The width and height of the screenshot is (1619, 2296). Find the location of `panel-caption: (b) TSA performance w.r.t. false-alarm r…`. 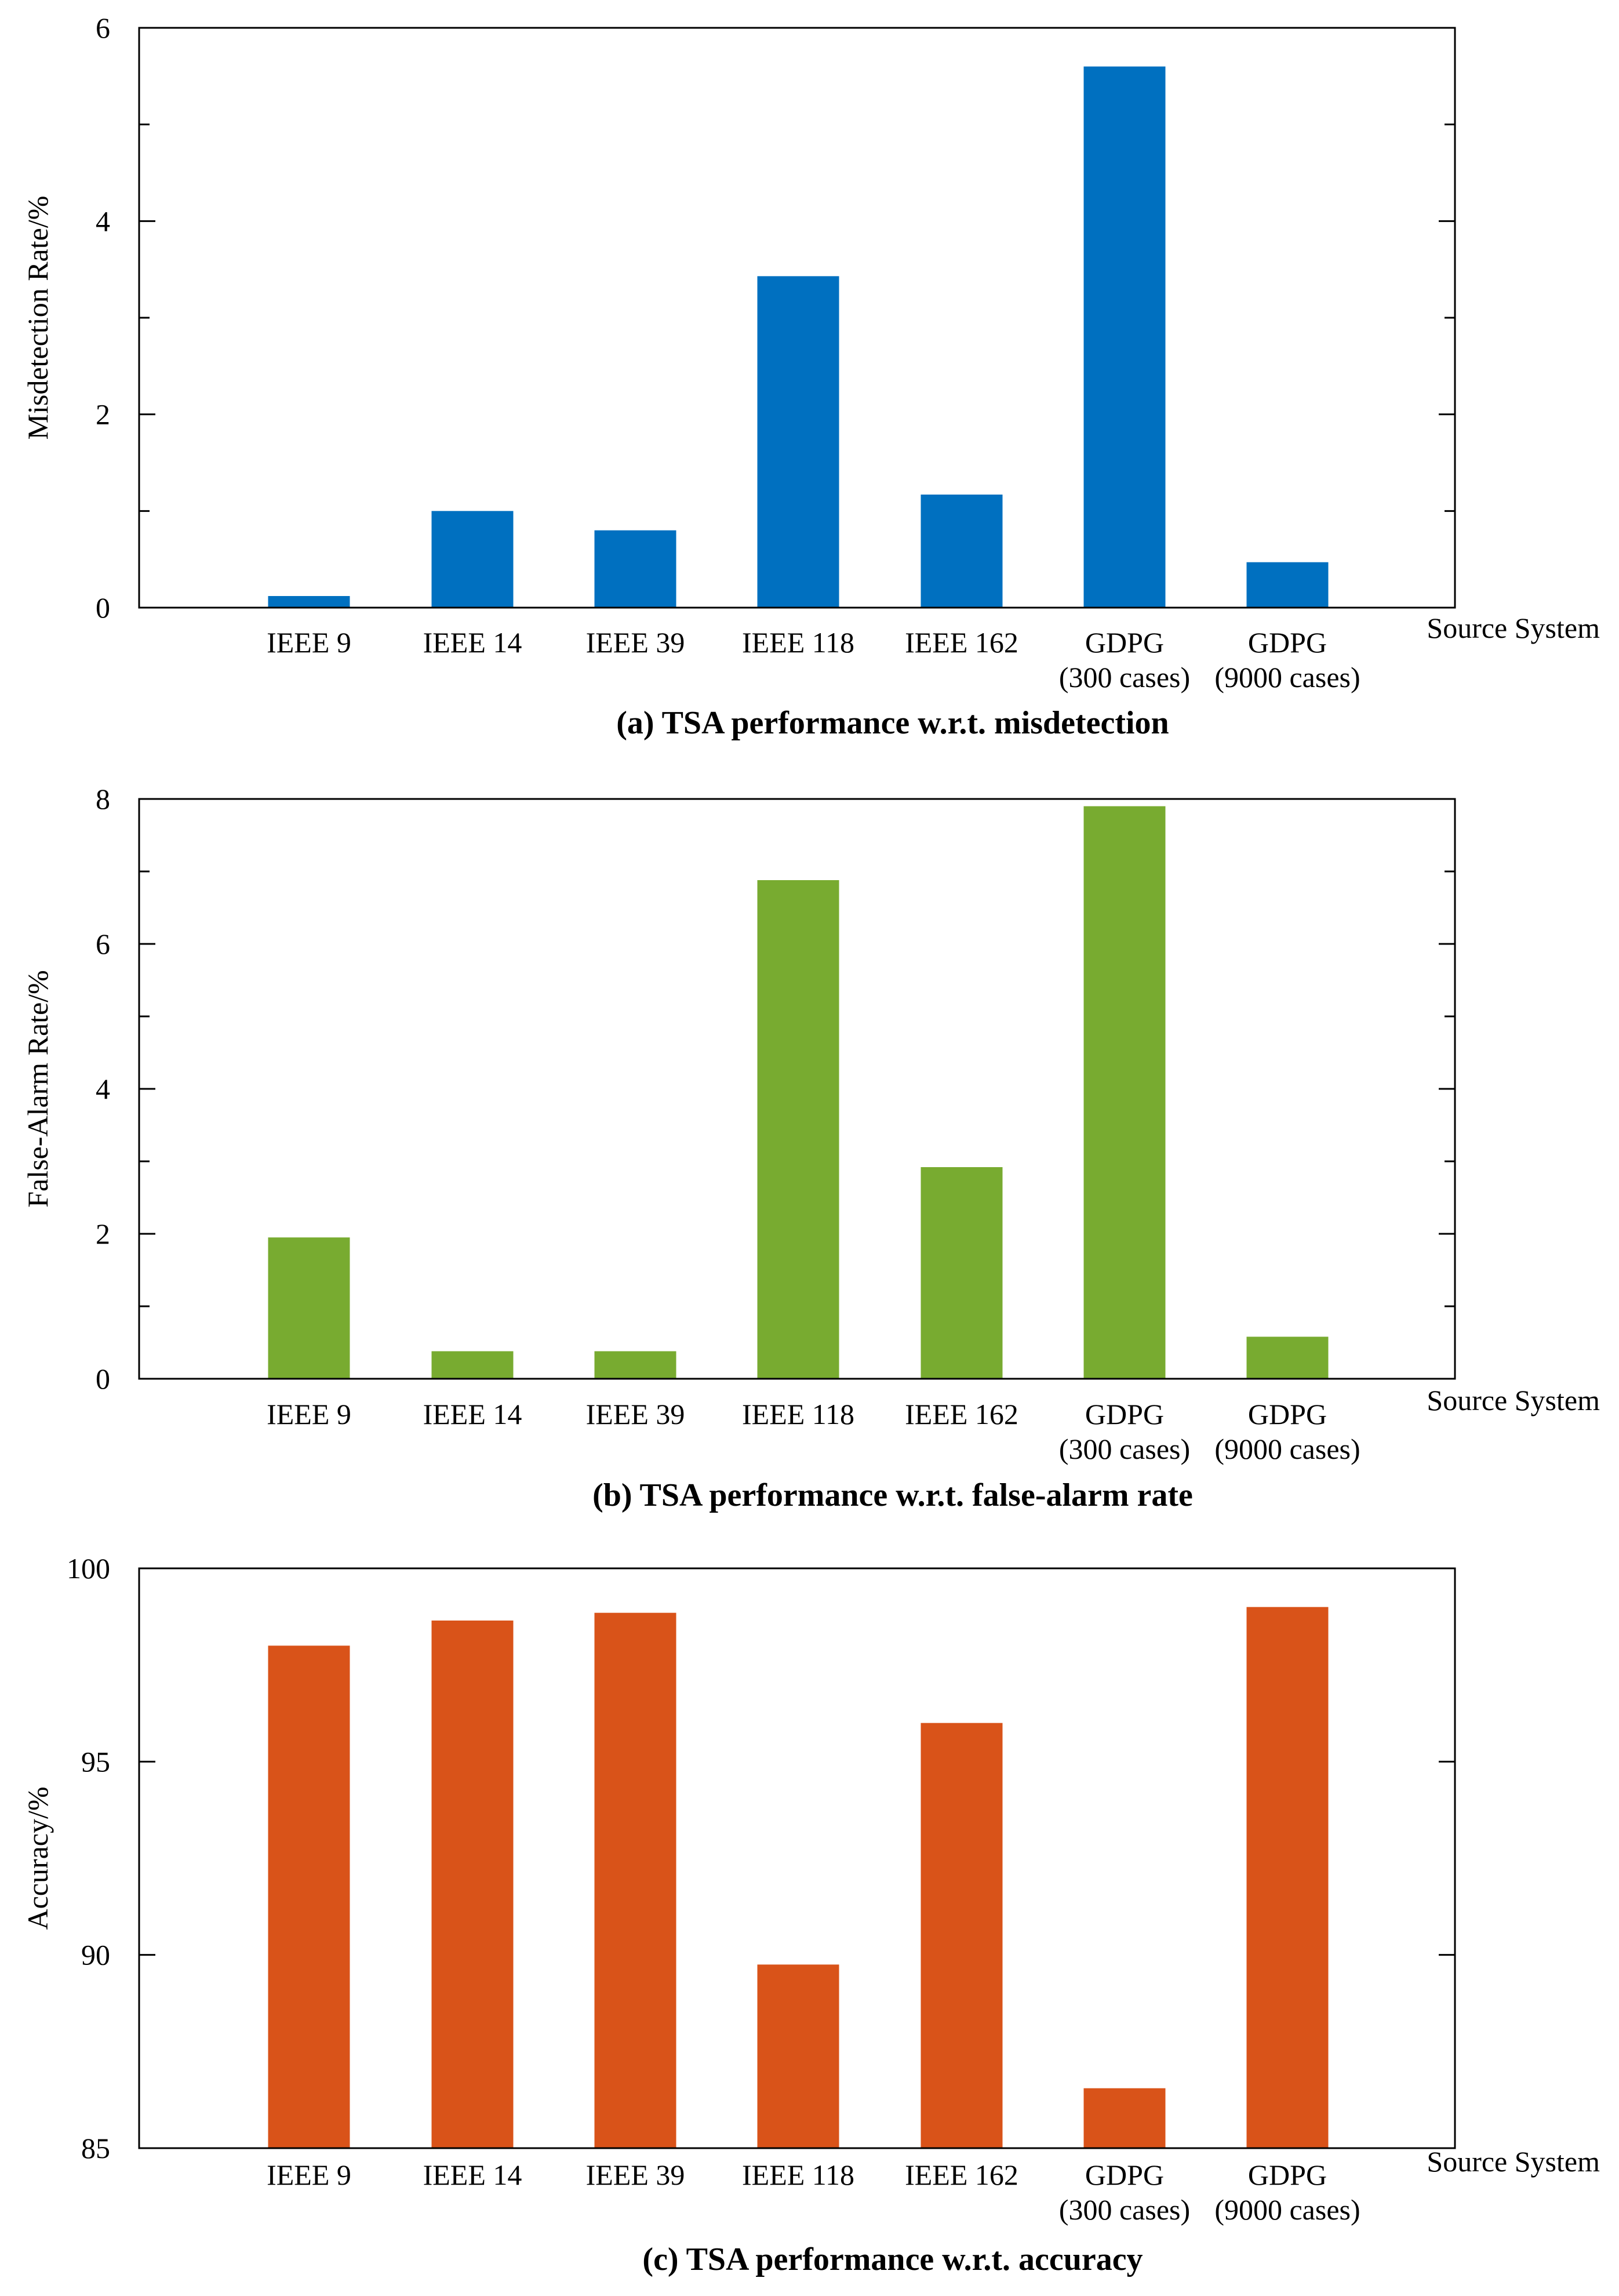

panel-caption: (b) TSA performance w.r.t. false-alarm r… is located at coordinates (892, 1495).